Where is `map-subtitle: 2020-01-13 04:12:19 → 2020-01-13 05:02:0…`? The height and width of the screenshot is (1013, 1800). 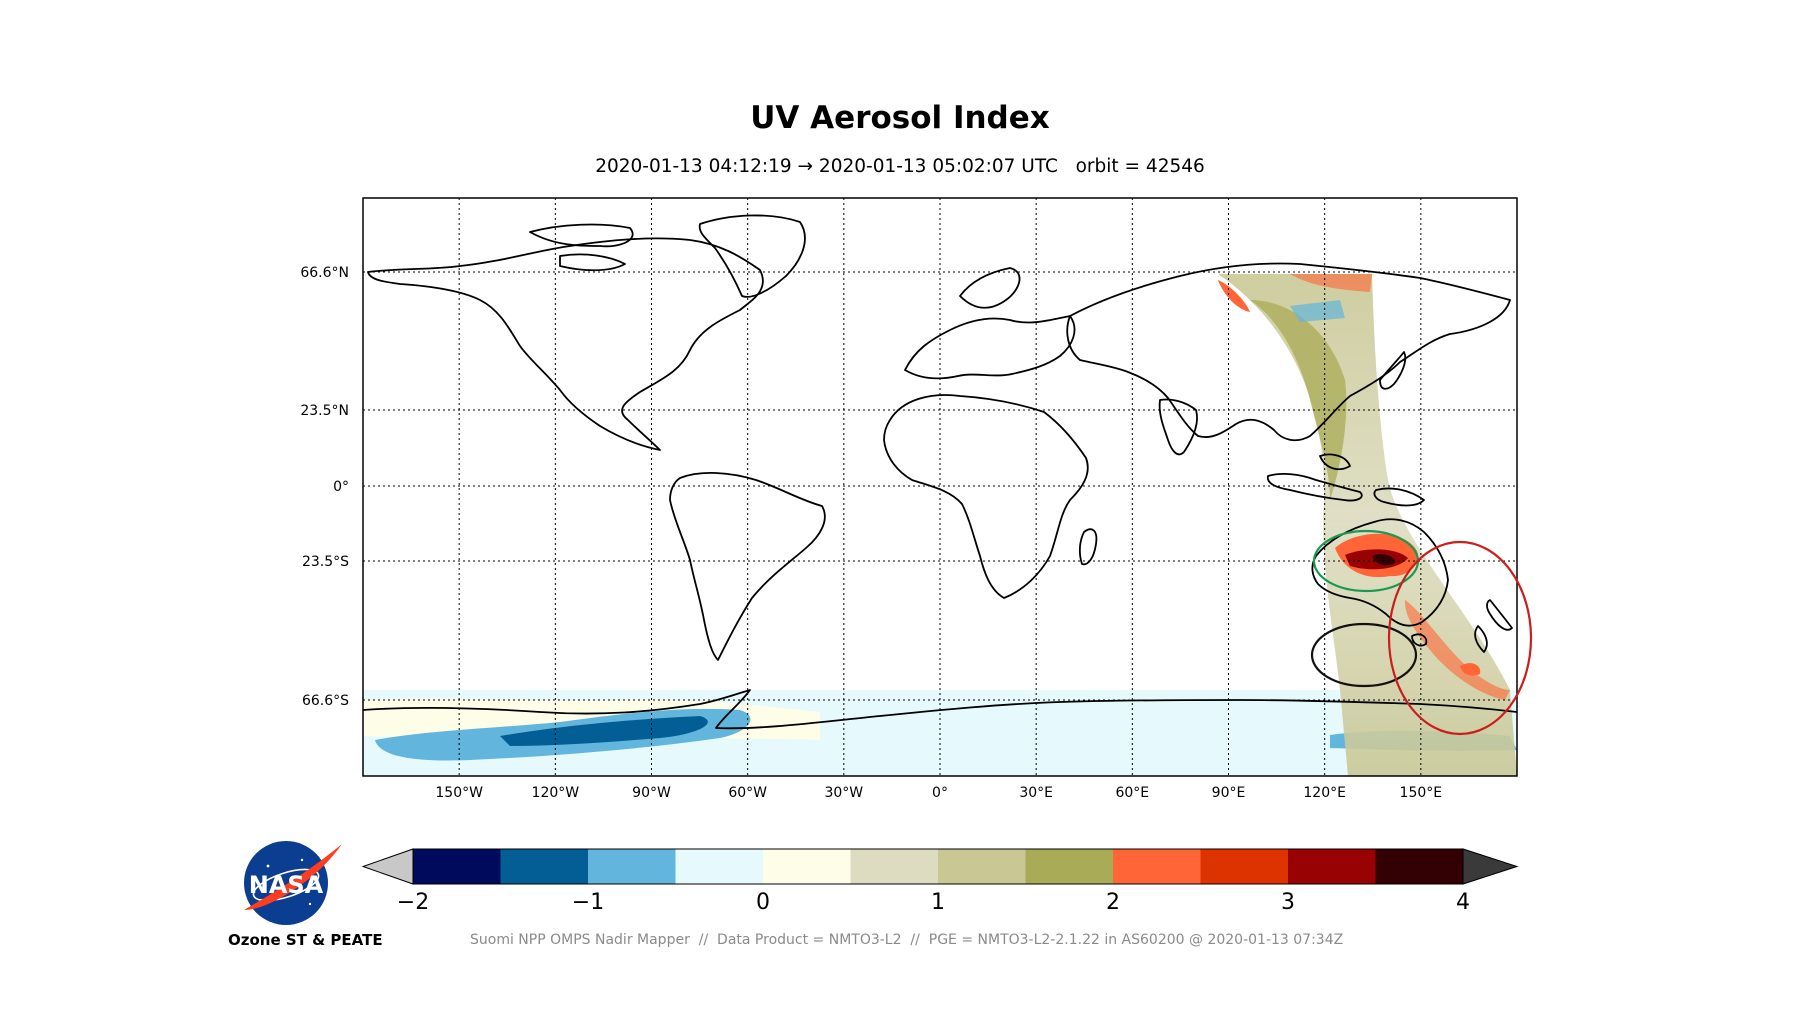 map-subtitle: 2020-01-13 04:12:19 → 2020-01-13 05:02:0… is located at coordinates (900, 166).